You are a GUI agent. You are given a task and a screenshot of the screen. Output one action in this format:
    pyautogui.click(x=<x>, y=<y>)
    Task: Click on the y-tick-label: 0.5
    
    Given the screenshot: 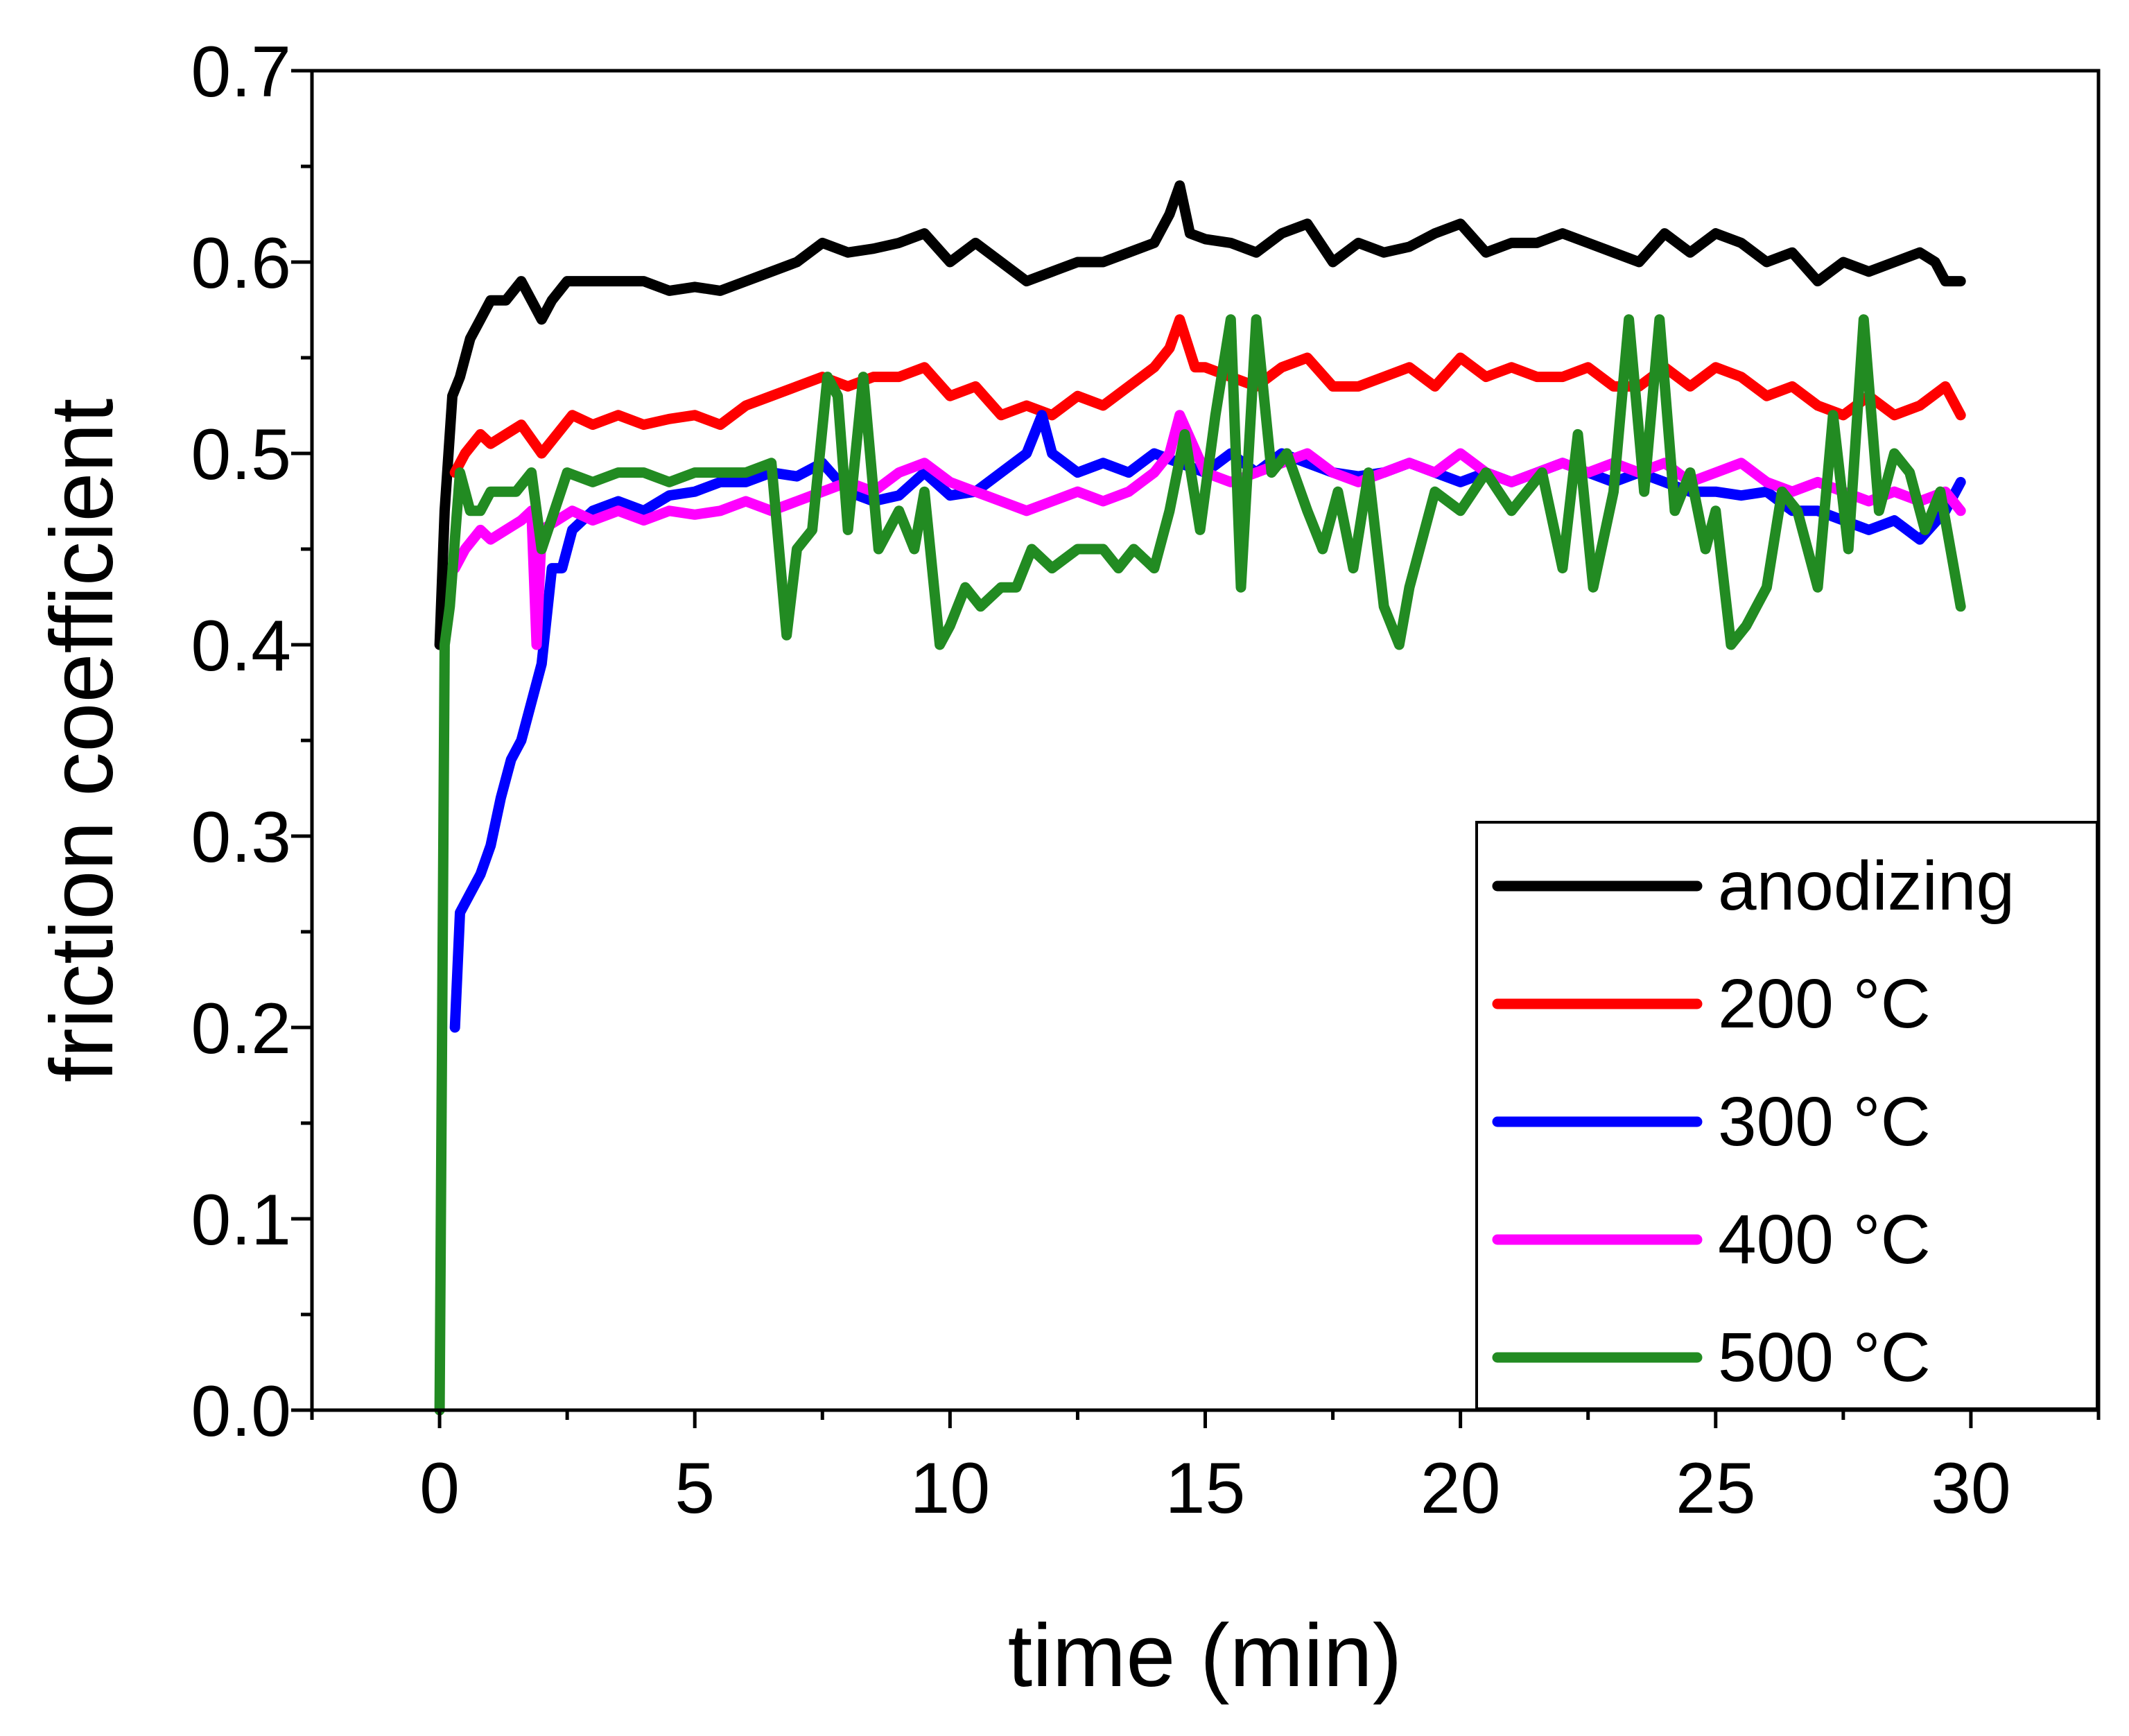 What is the action you would take?
    pyautogui.click(x=241, y=455)
    